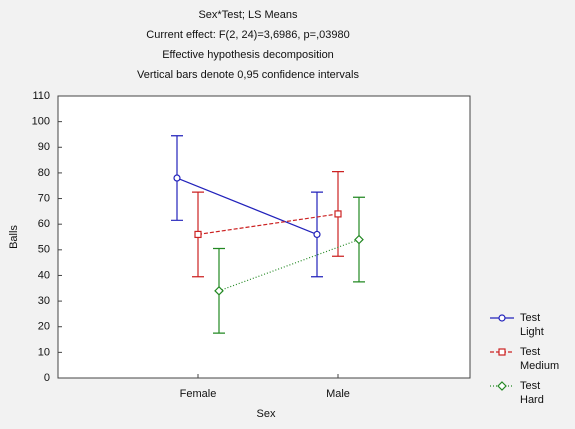  What do you see at coordinates (44, 301) in the screenshot?
I see `y-tick-label: 30` at bounding box center [44, 301].